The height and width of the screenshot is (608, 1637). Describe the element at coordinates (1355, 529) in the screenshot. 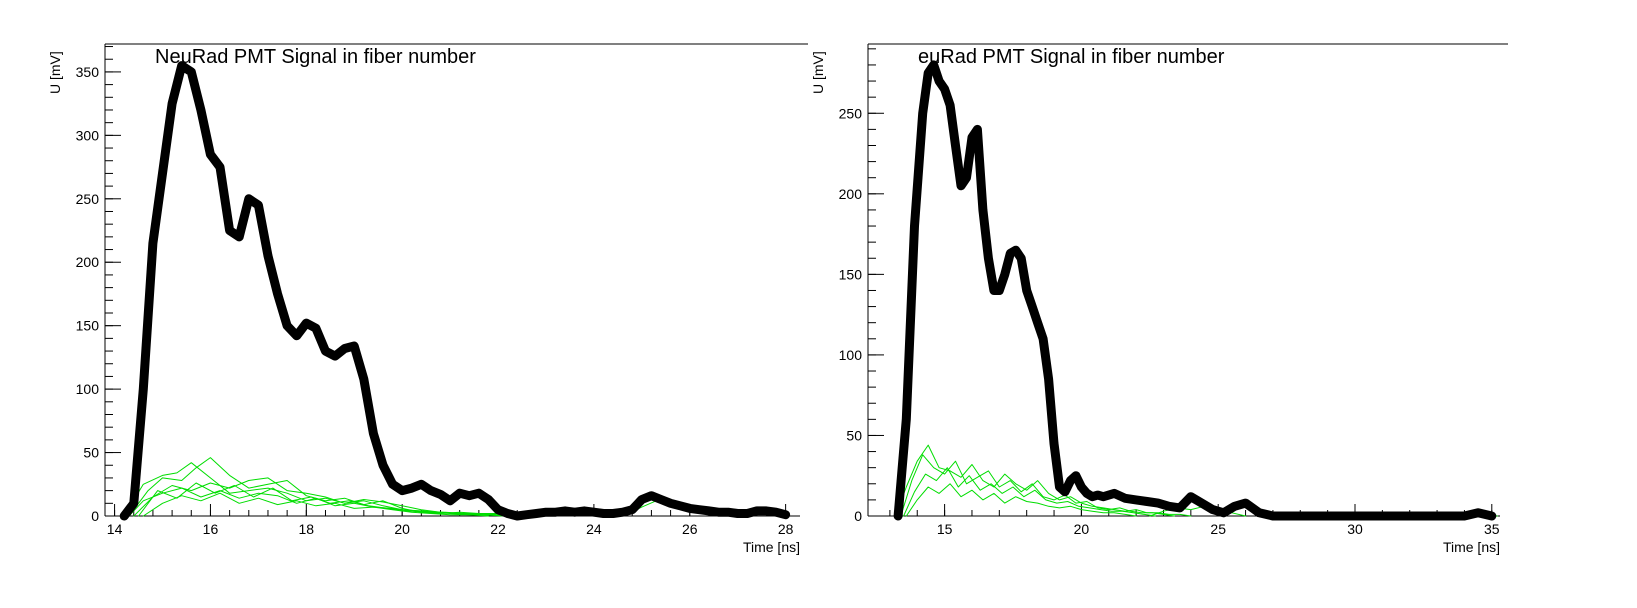

I see `x-tick-label: 30` at that location.